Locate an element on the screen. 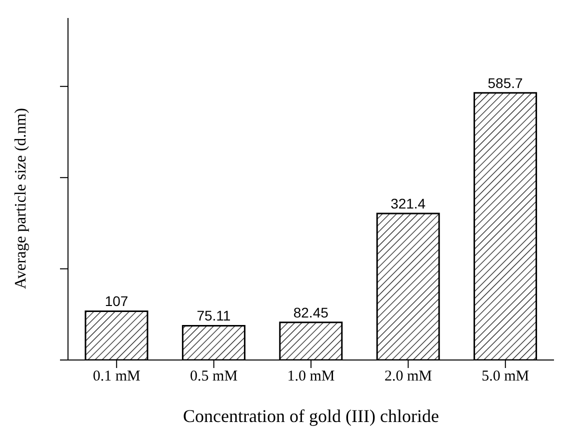 This screenshot has width=562, height=436. x-axis-title: Concentration of gold (III) chloride is located at coordinates (311, 416).